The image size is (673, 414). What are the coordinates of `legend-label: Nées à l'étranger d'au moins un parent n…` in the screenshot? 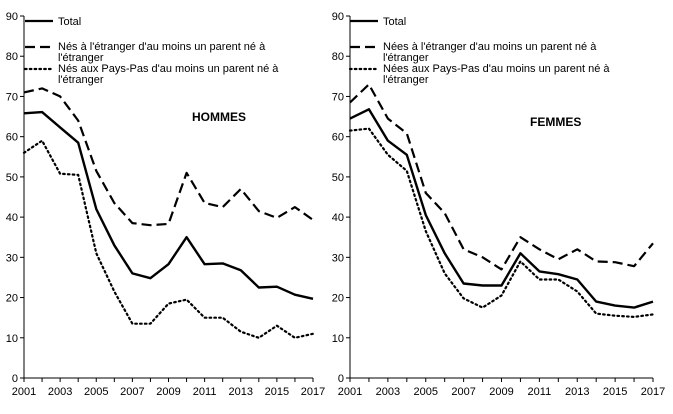 It's located at (490, 52).